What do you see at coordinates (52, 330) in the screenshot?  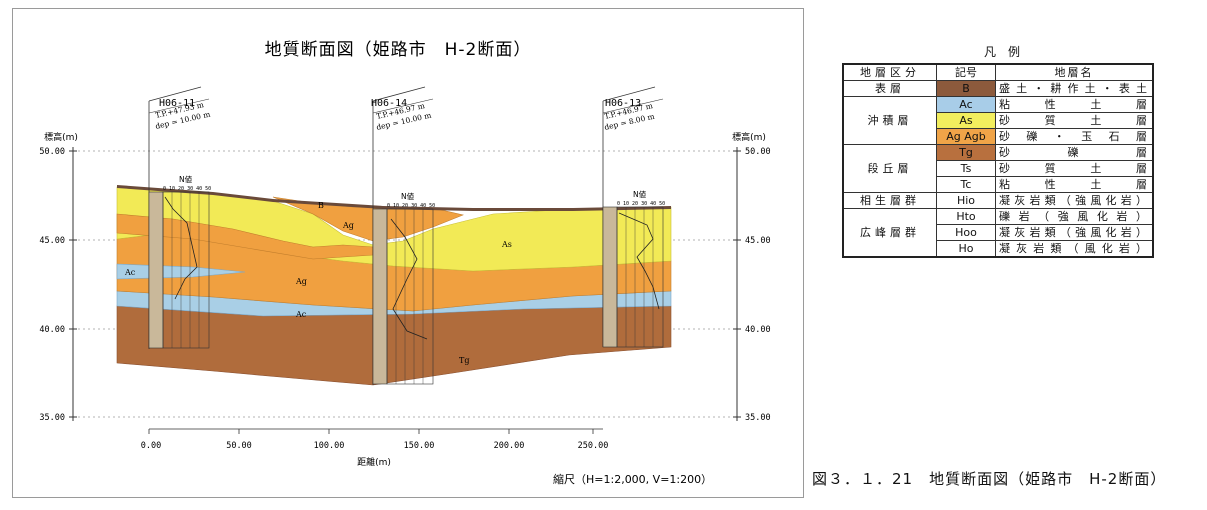 I see `y-tick-left: 40.00` at bounding box center [52, 330].